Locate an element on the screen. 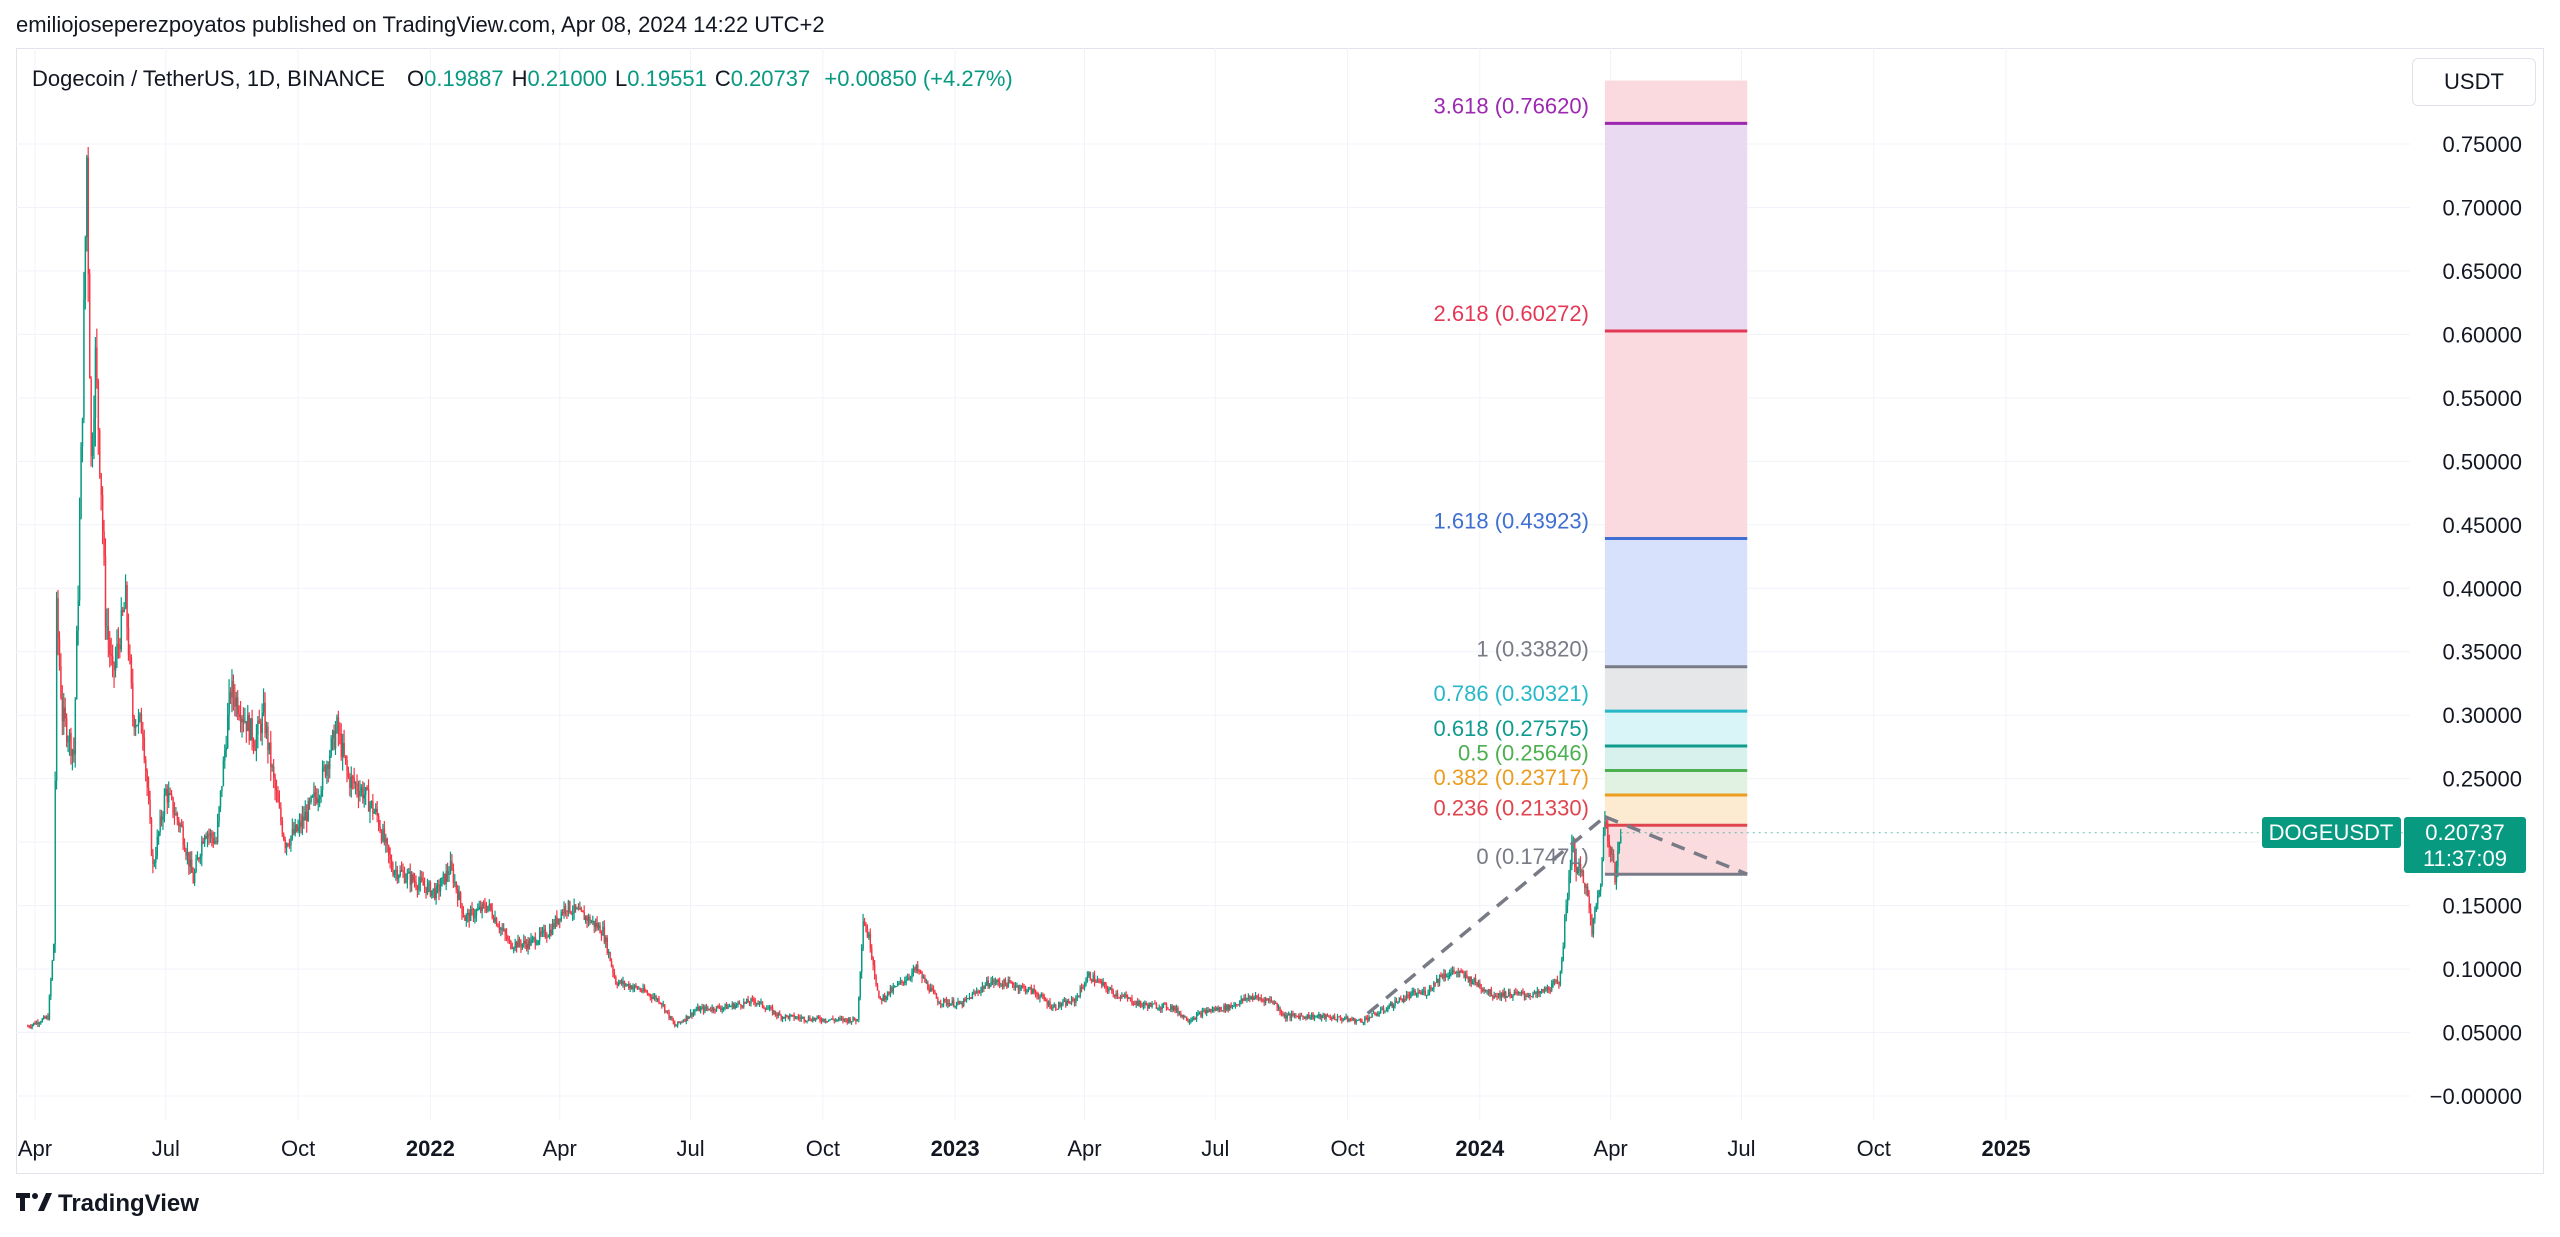 This screenshot has height=1237, width=2560. y-tick-label: 0.30000 is located at coordinates (2482, 715).